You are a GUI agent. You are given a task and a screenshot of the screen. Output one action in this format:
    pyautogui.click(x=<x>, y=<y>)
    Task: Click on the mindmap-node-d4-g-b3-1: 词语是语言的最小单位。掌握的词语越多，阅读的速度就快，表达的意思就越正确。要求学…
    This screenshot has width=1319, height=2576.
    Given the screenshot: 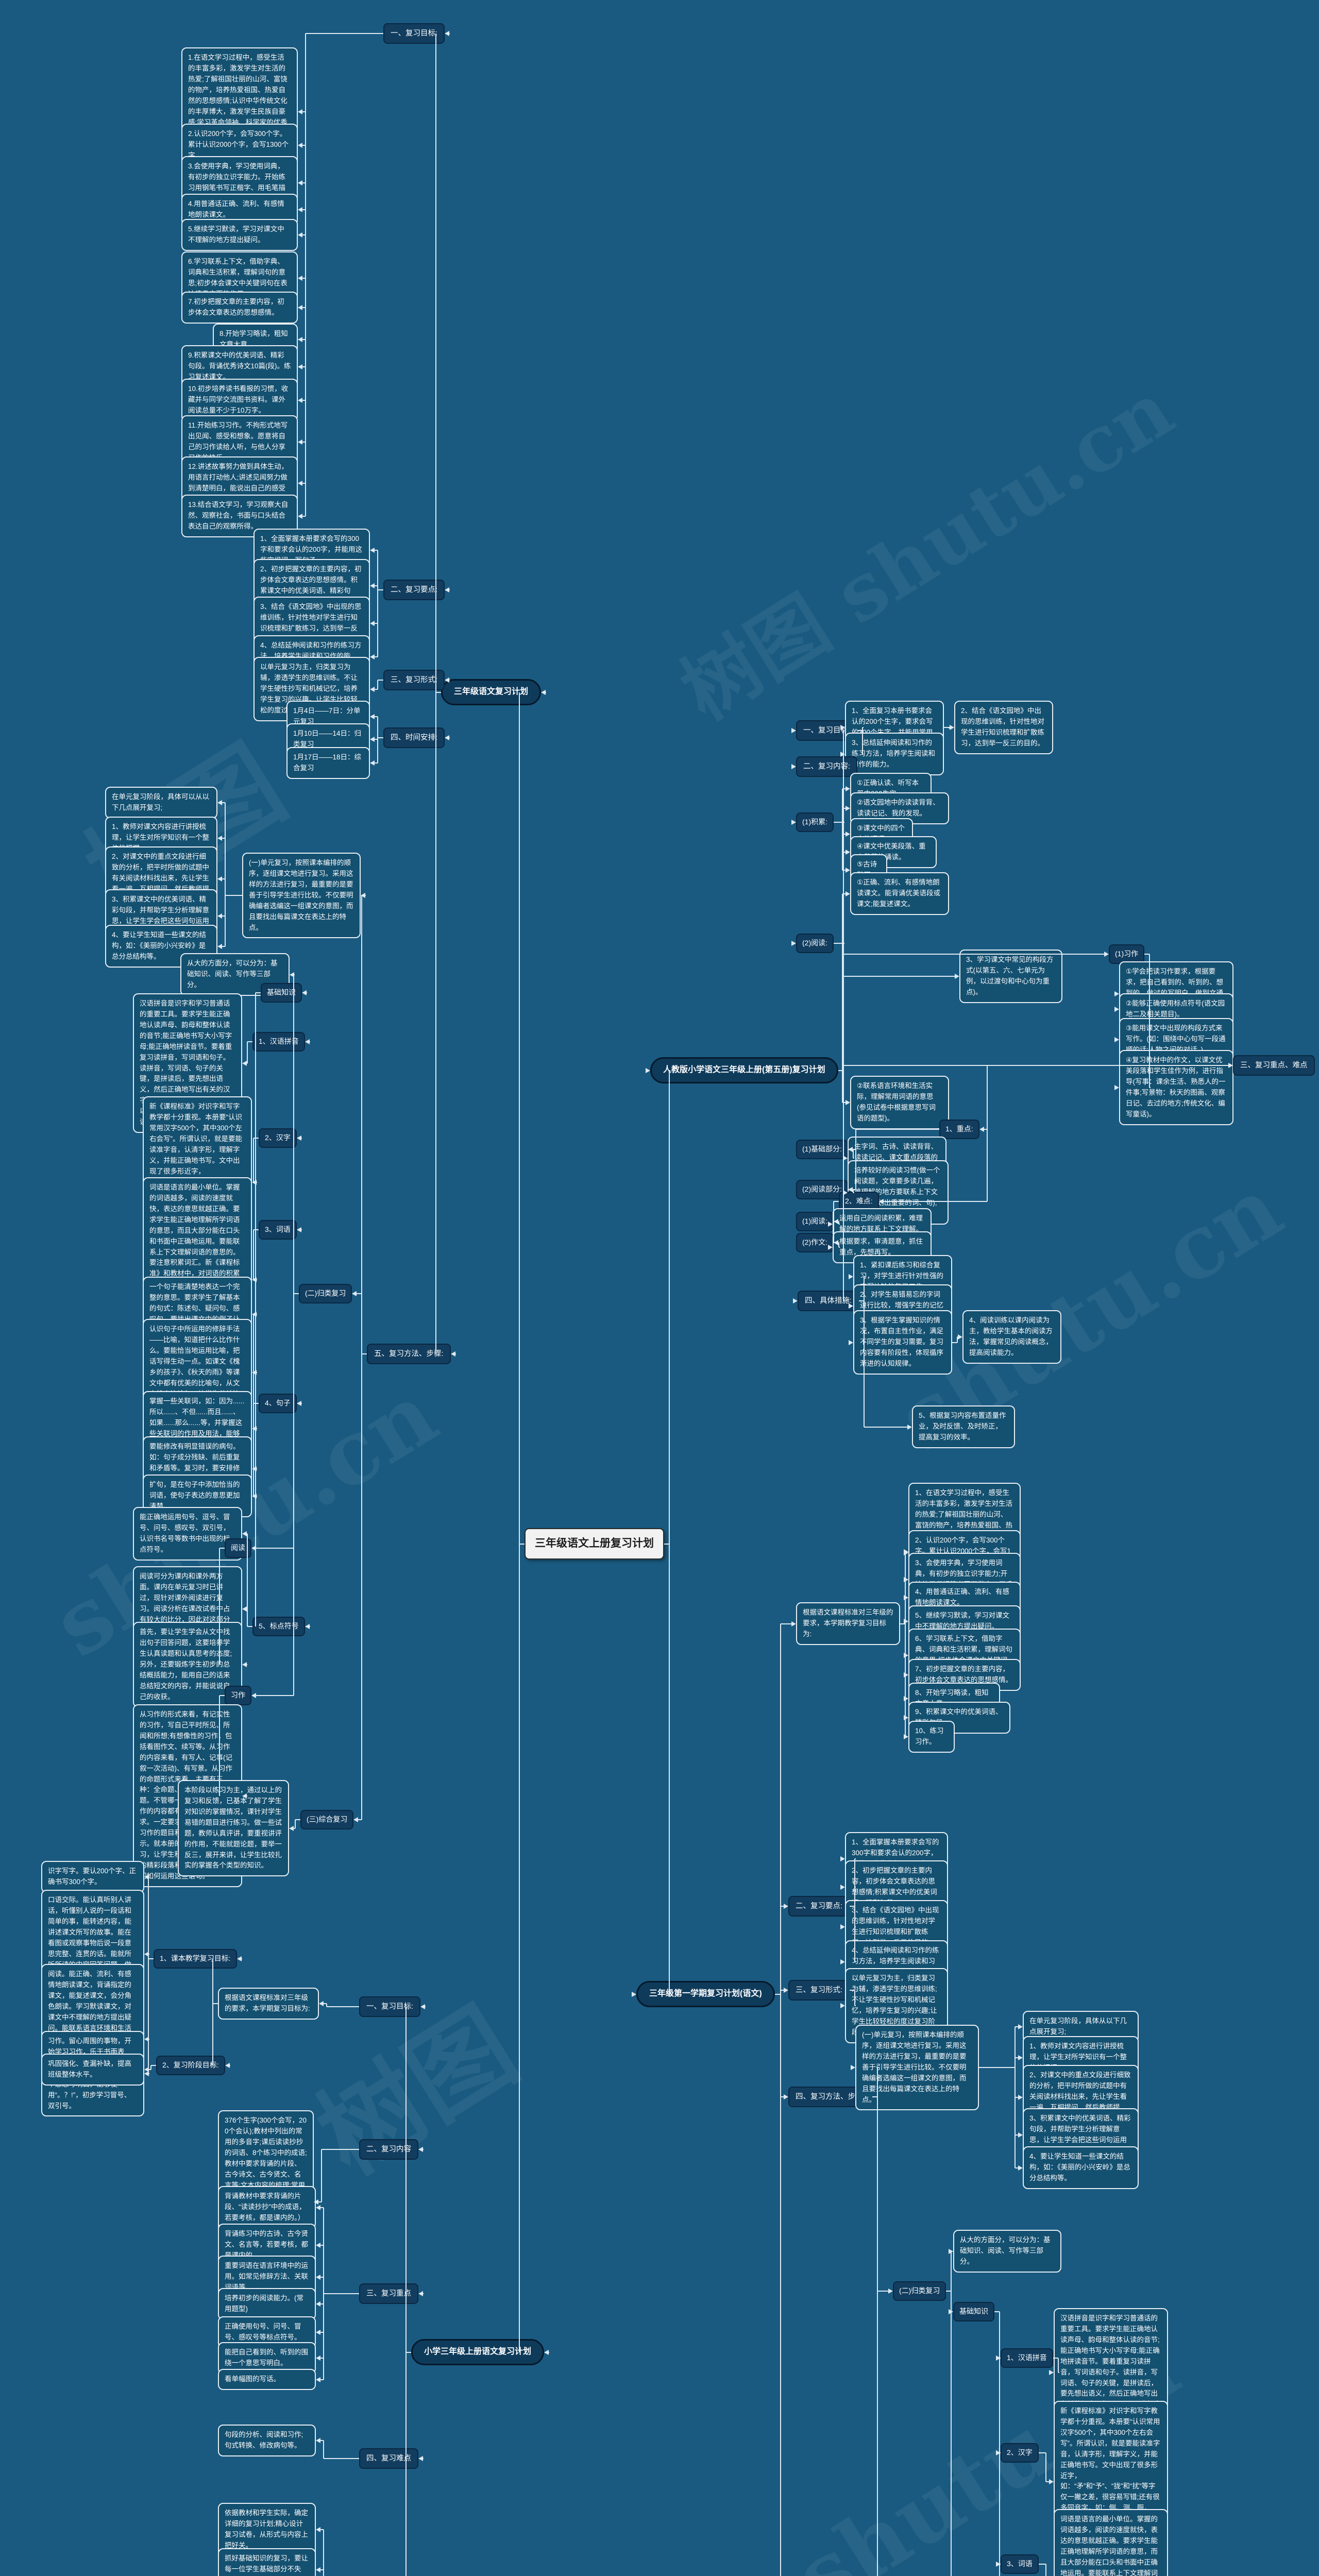 What is the action you would take?
    pyautogui.click(x=1111, y=2542)
    